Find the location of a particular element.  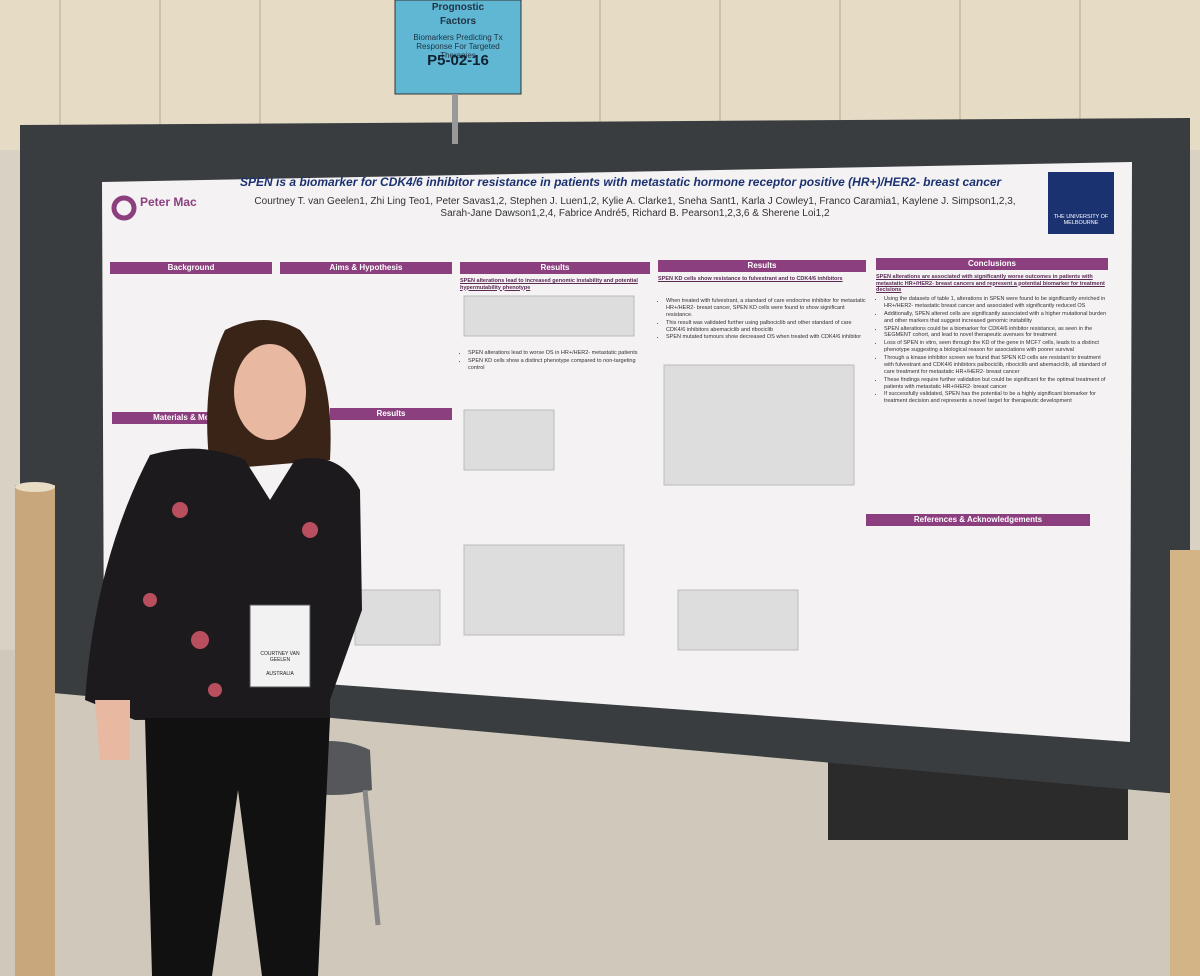

logo-text: THE UNIVERSITY OF MELBOURNE is located at coordinates (1081, 220).